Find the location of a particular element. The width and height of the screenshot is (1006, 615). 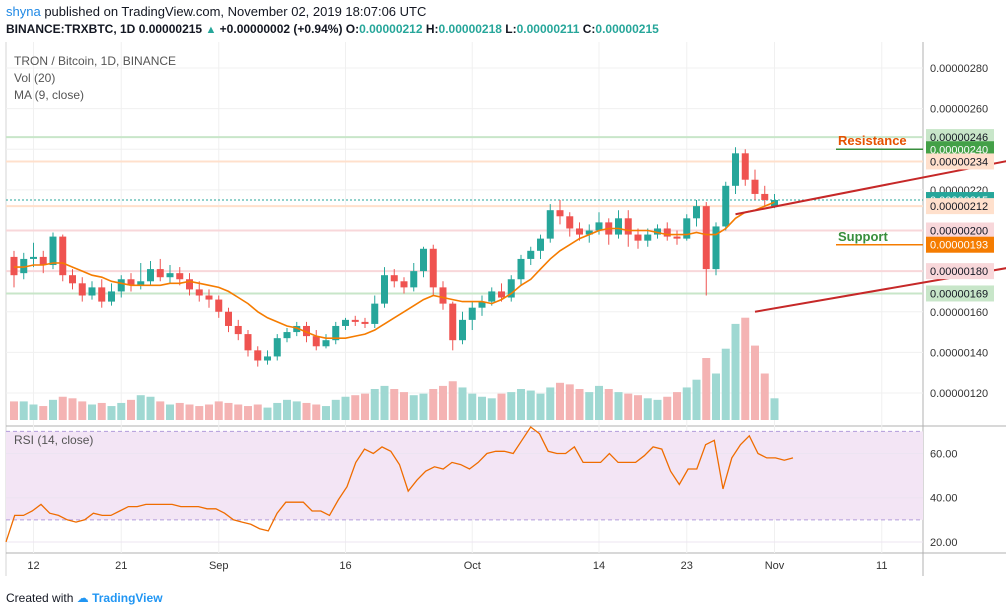

resistance-label: Resistance is located at coordinates (872, 140).